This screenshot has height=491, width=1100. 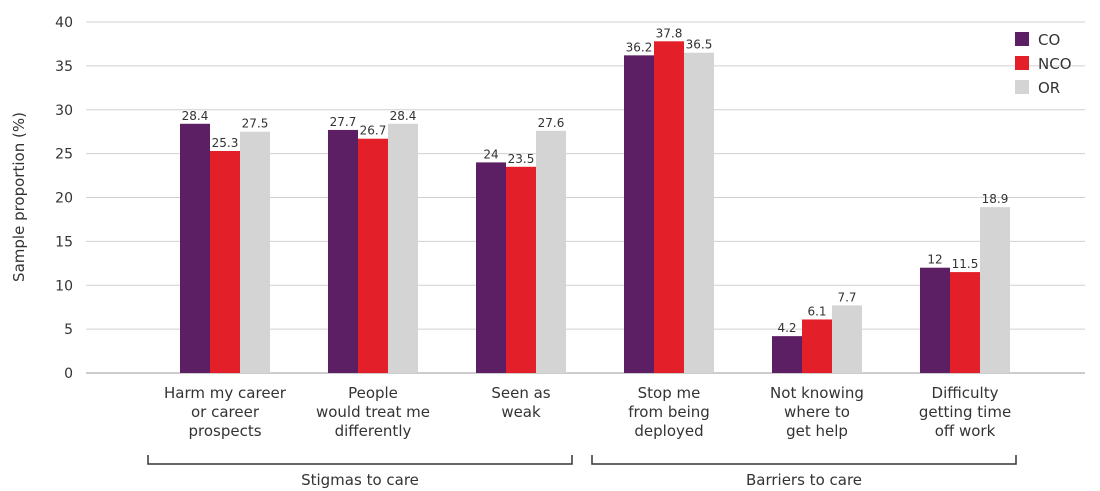 What do you see at coordinates (64, 242) in the screenshot?
I see `y-tick-label: 15` at bounding box center [64, 242].